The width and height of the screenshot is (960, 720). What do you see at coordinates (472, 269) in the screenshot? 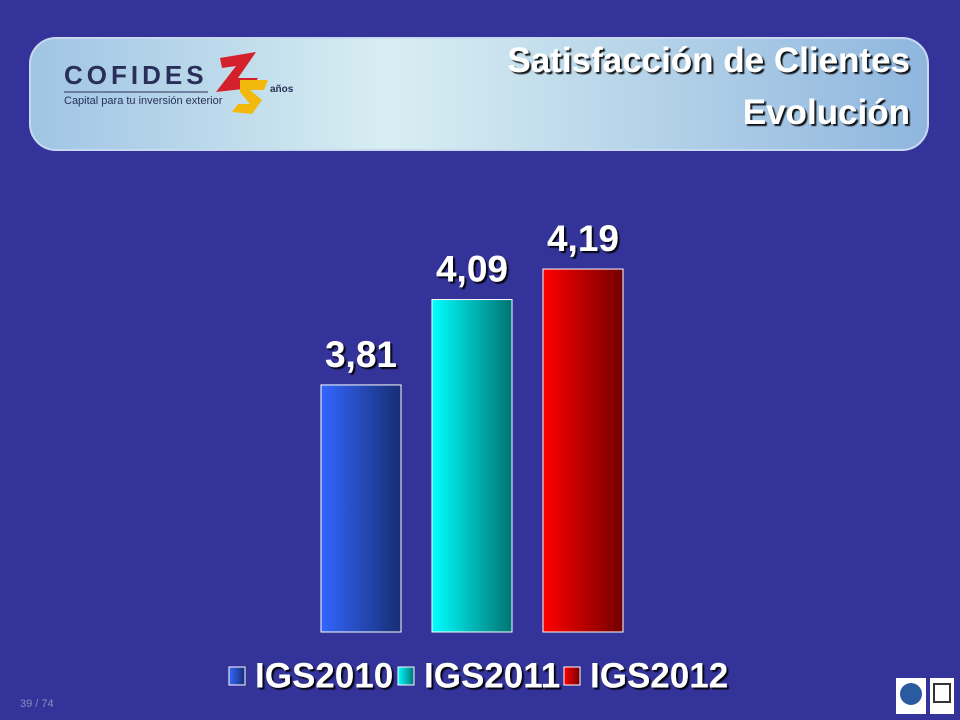
I see `value-label: 4,09` at bounding box center [472, 269].